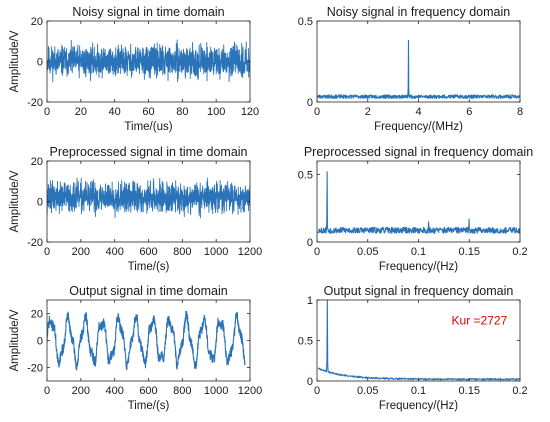 This screenshot has width=550, height=422. Describe the element at coordinates (148, 291) in the screenshot. I see `chart-title: Output signal in time domain` at that location.